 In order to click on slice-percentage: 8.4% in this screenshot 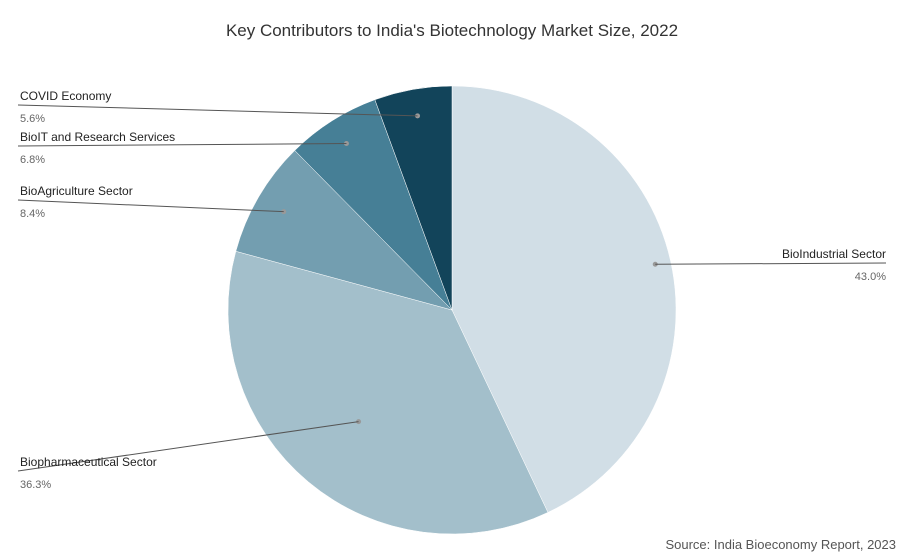, I will do `click(32, 214)`.